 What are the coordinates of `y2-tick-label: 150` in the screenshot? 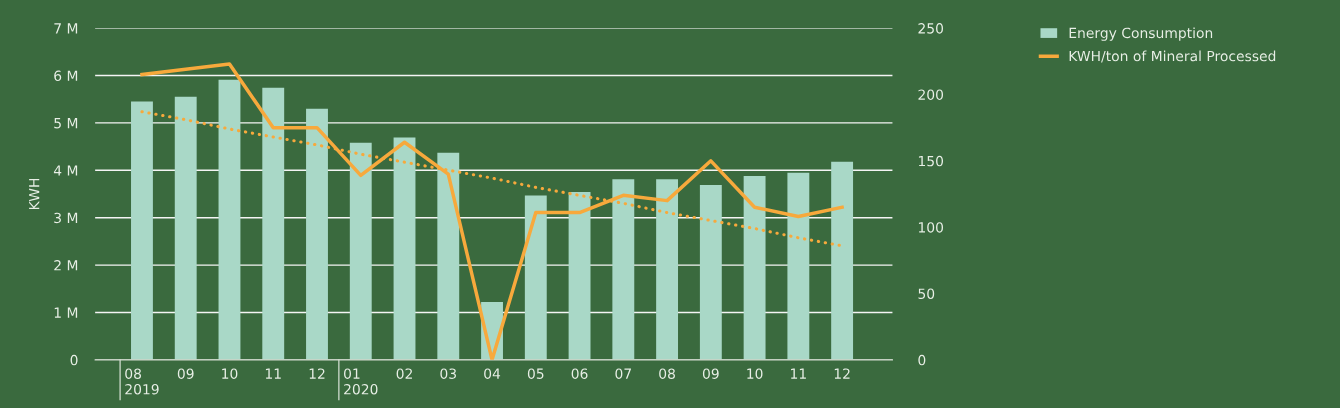 It's located at (931, 161).